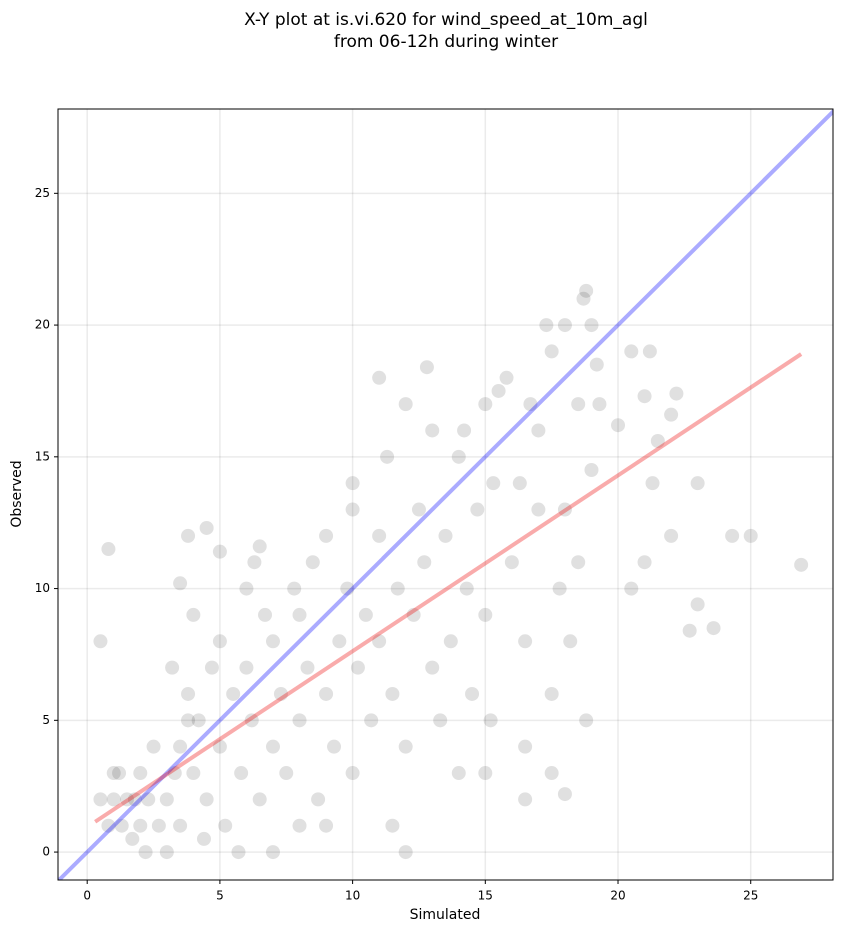  What do you see at coordinates (46, 852) in the screenshot?
I see `y-tick-label: 0` at bounding box center [46, 852].